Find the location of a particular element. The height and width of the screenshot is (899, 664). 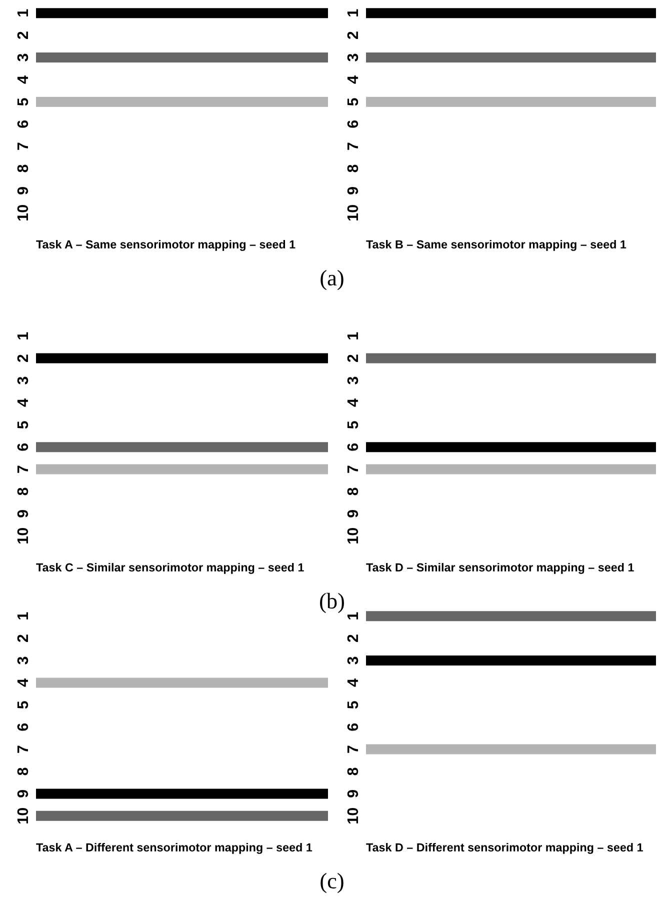

text: (c) is located at coordinates (332, 883).